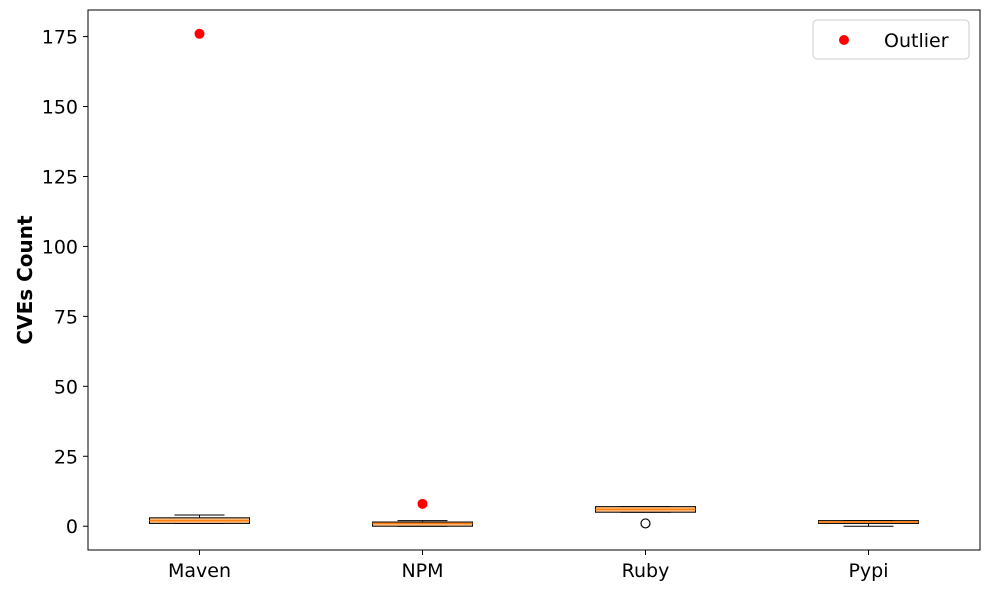 The image size is (989, 590). I want to click on legend: Outlier, so click(891, 39).